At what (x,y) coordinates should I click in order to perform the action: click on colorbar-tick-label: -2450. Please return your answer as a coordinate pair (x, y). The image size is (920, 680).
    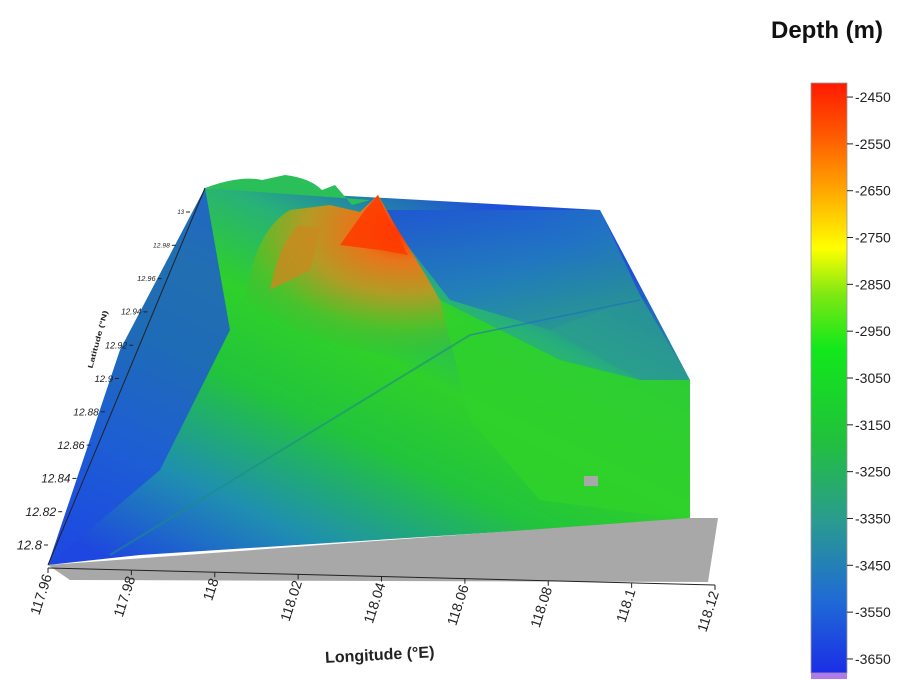
    Looking at the image, I should click on (873, 97).